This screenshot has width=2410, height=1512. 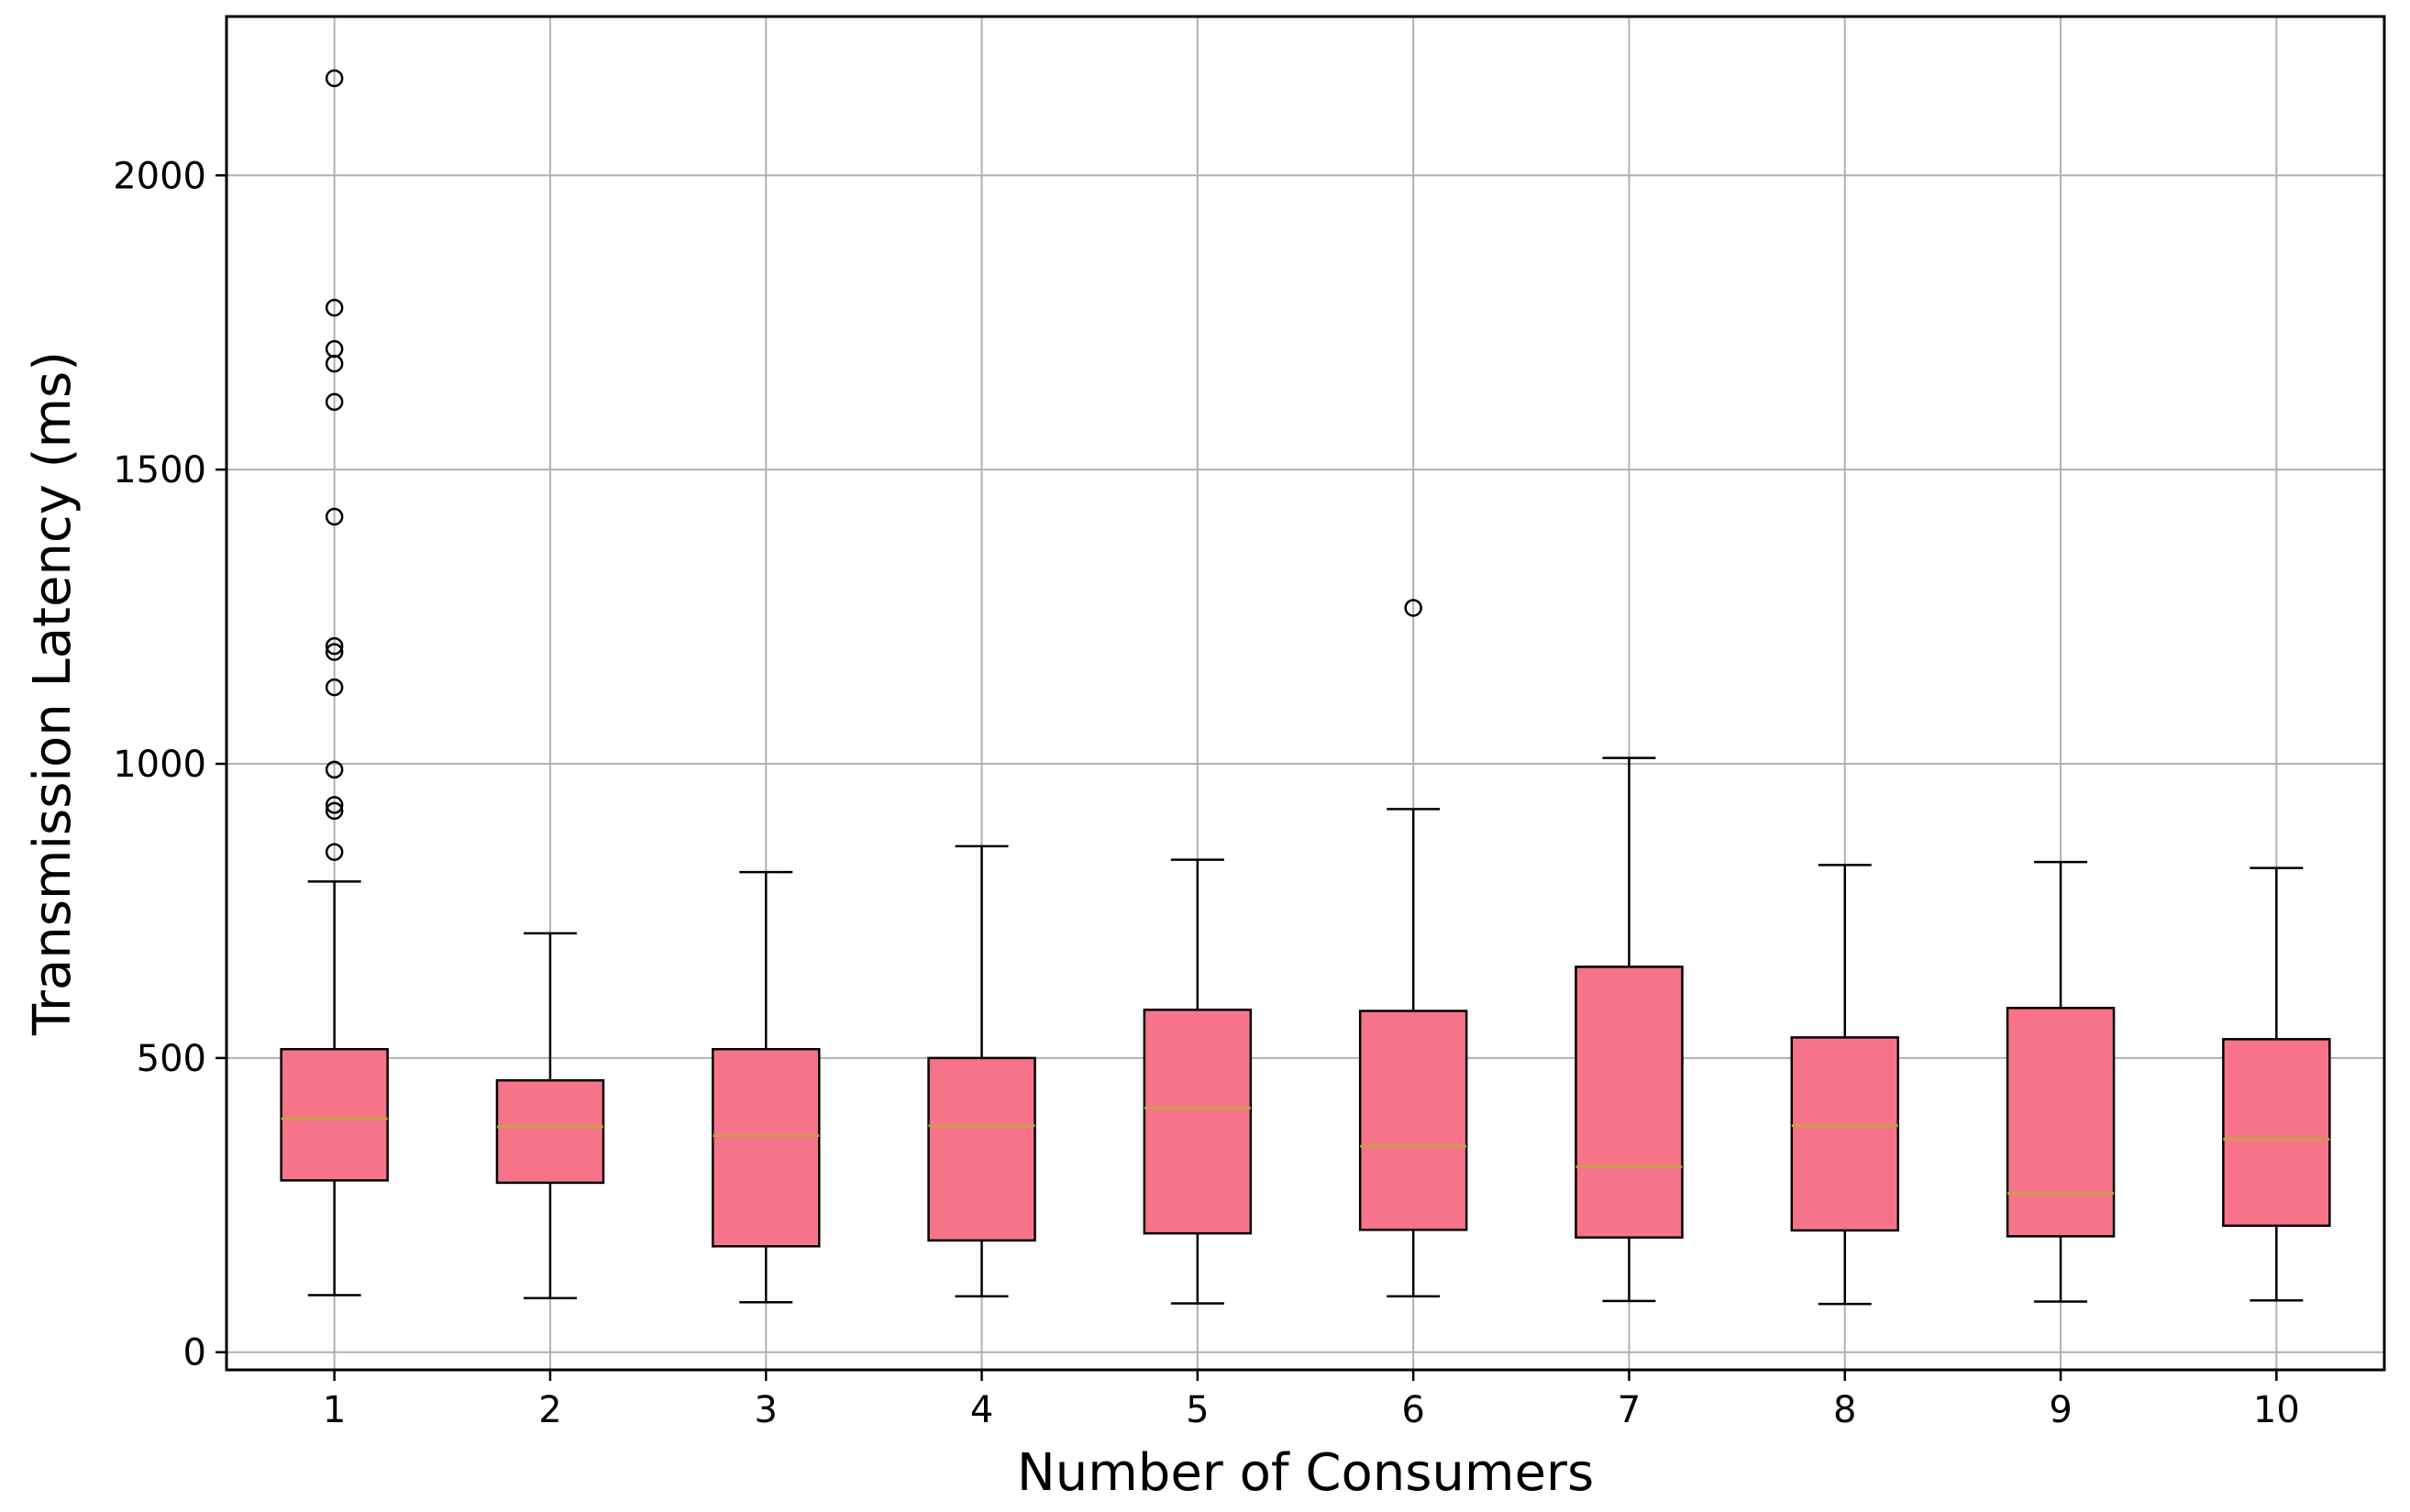 What do you see at coordinates (549, 1410) in the screenshot?
I see `x-tick-label: 2` at bounding box center [549, 1410].